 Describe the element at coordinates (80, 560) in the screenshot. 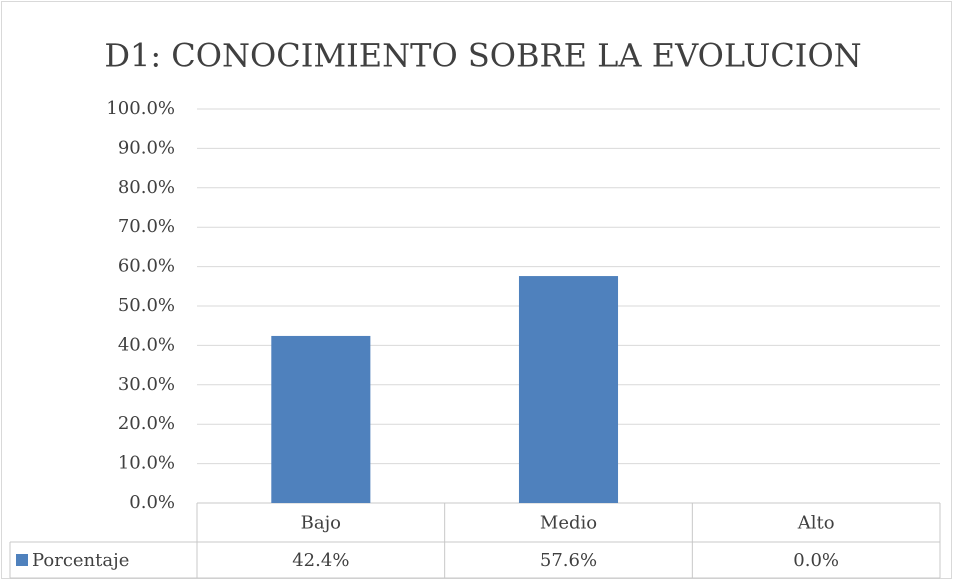

I see `legend-label: Porcentaje` at that location.